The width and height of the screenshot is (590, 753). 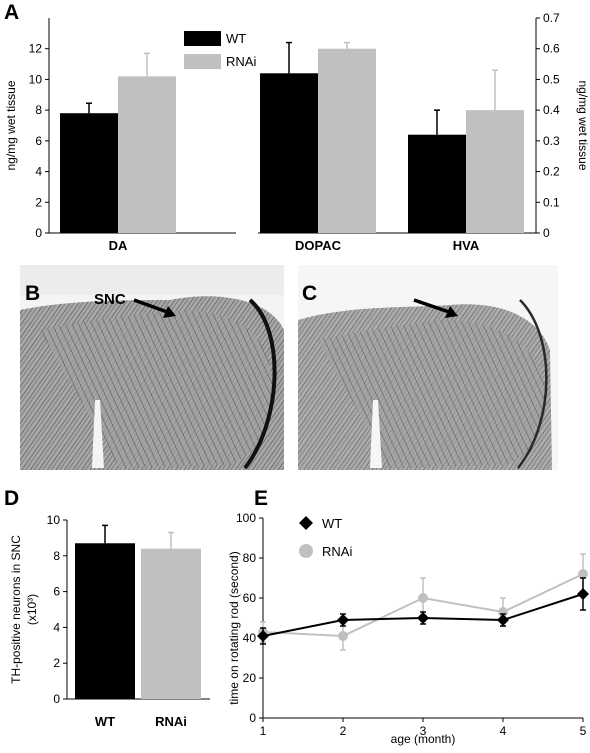 What do you see at coordinates (306, 523) in the screenshot?
I see `e-legend-marker-wt` at bounding box center [306, 523].